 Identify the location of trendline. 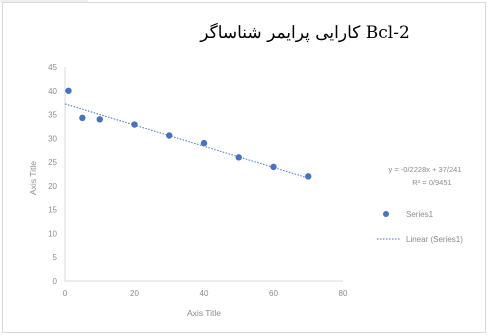
(186, 141).